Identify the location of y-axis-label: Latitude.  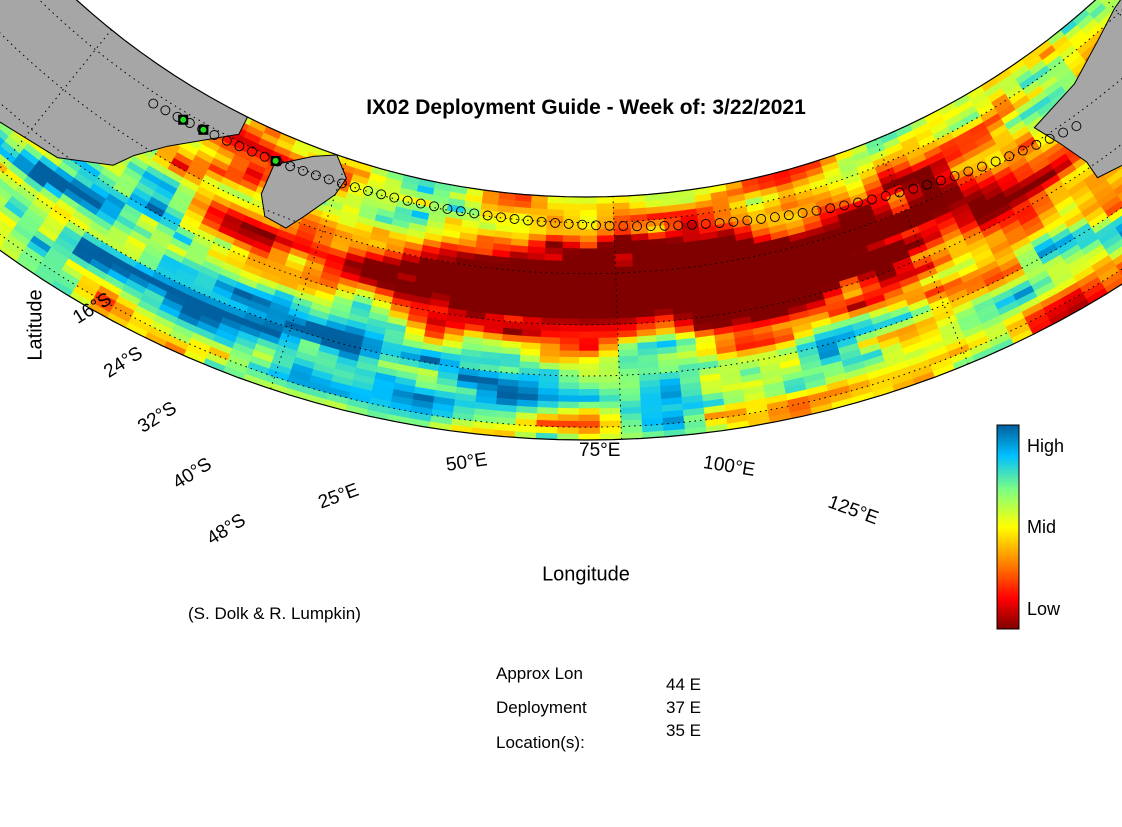
(35, 325).